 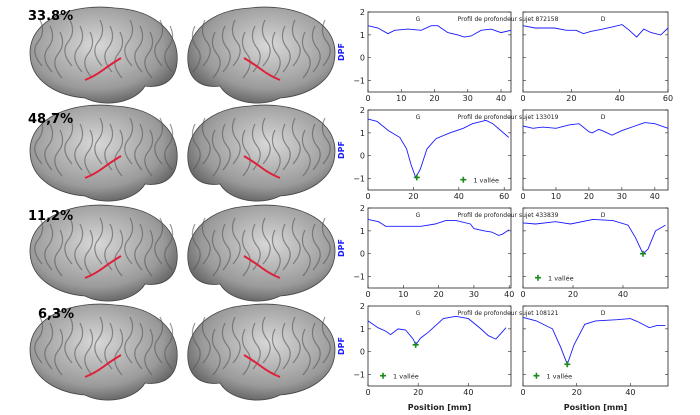 I want to click on x-tick-label: 60, so click(x=504, y=196).